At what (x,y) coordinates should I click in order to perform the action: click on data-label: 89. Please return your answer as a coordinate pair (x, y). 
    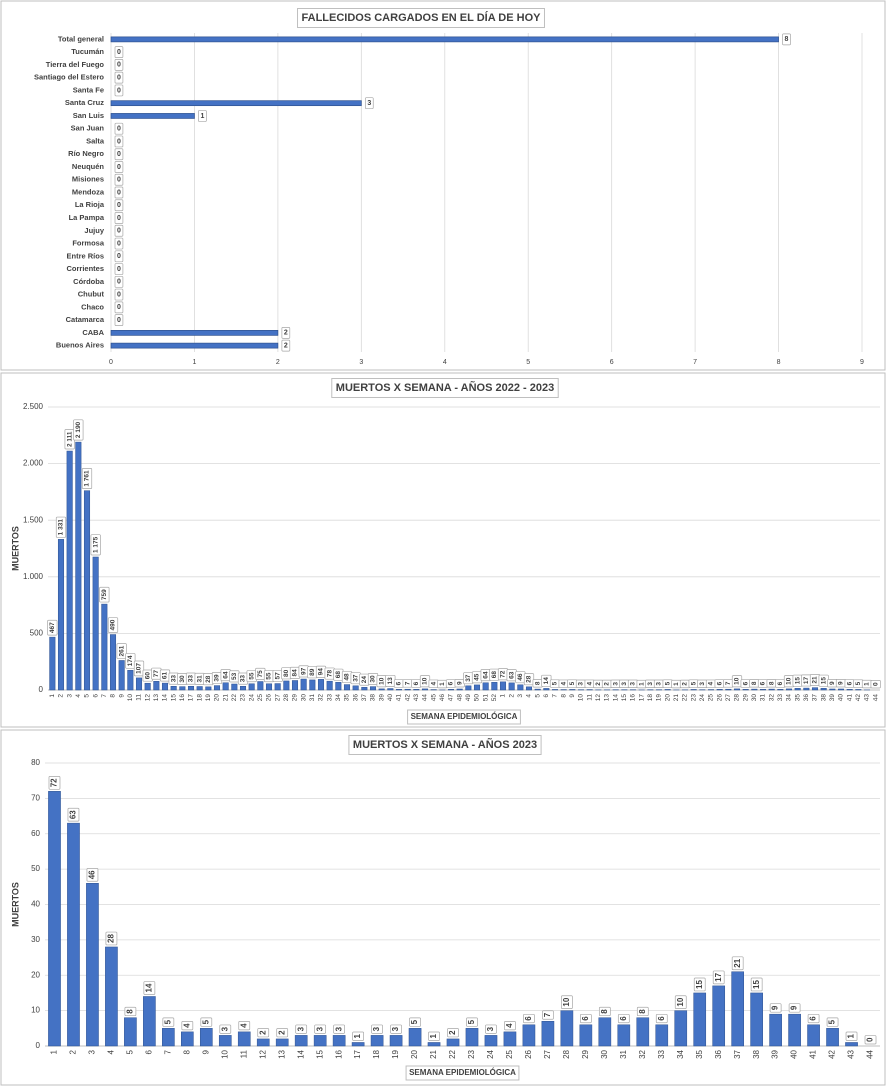
    Looking at the image, I should click on (312, 672).